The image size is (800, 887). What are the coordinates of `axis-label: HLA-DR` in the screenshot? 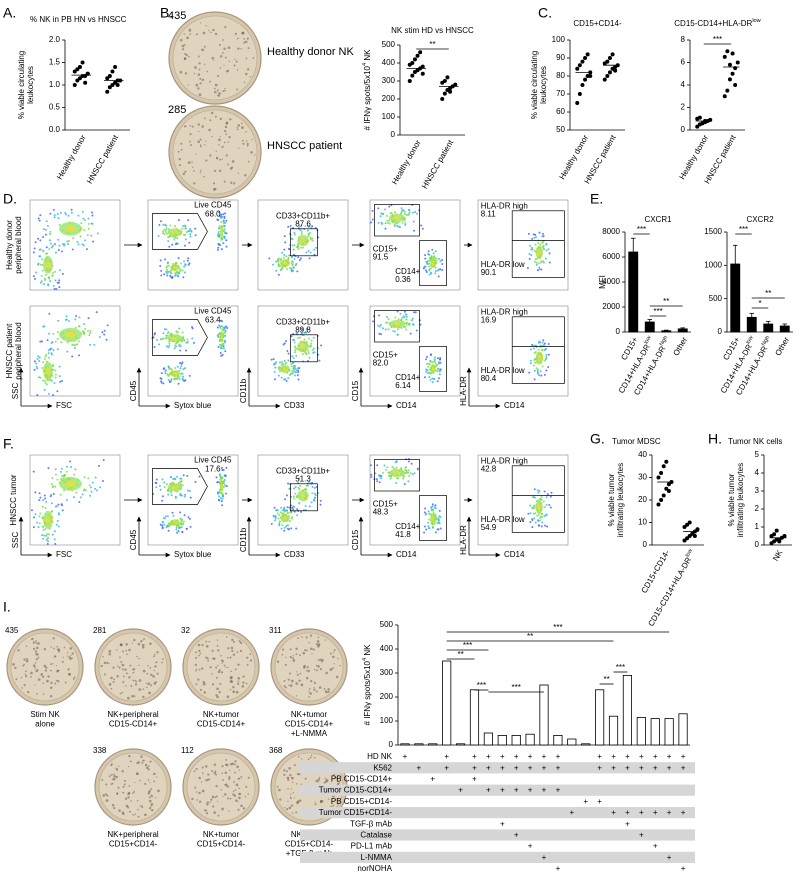 It's located at (463, 540).